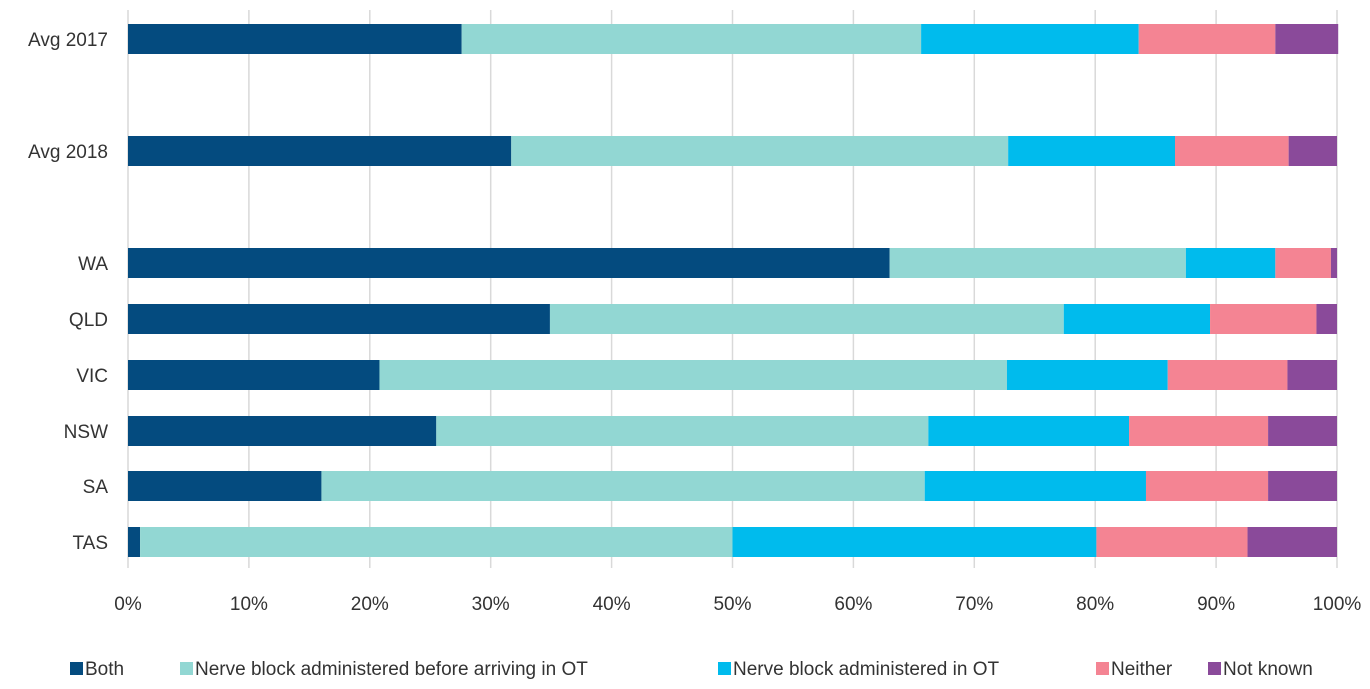 The height and width of the screenshot is (689, 1370). I want to click on bar-qld-both, so click(339, 319).